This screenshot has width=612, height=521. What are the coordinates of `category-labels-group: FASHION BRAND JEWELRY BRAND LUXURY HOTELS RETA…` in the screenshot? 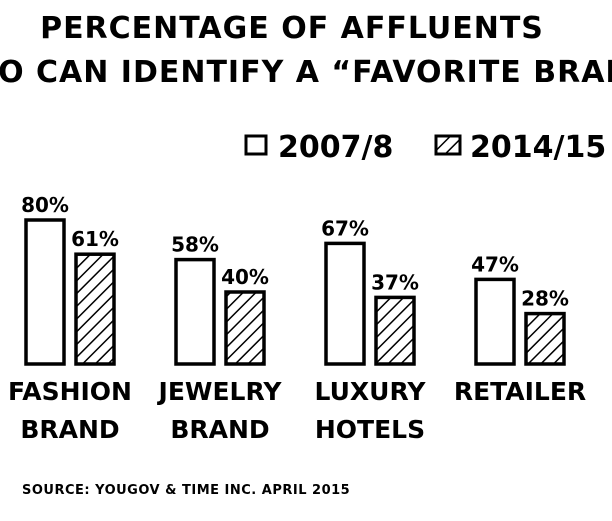 It's located at (297, 410).